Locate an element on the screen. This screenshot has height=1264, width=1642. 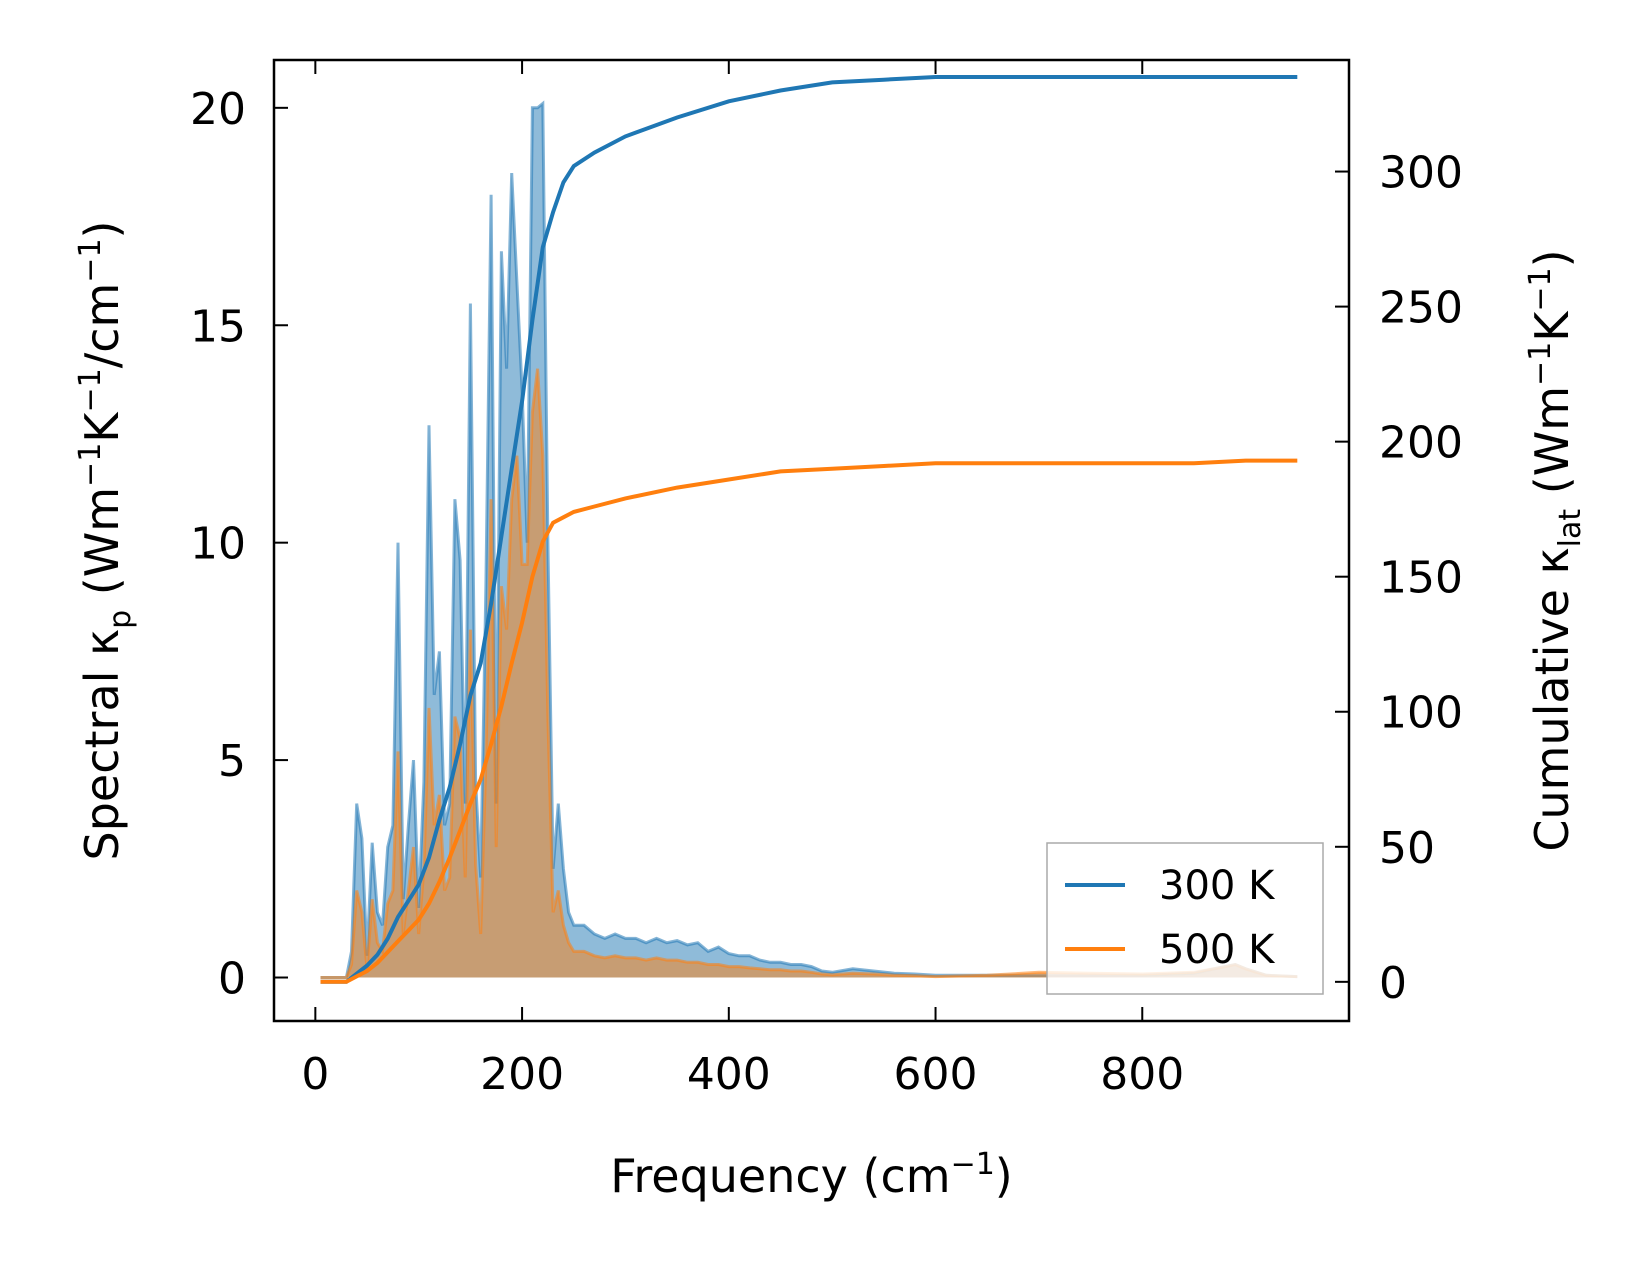
left-y-tick-label: 5 is located at coordinates (232, 761).